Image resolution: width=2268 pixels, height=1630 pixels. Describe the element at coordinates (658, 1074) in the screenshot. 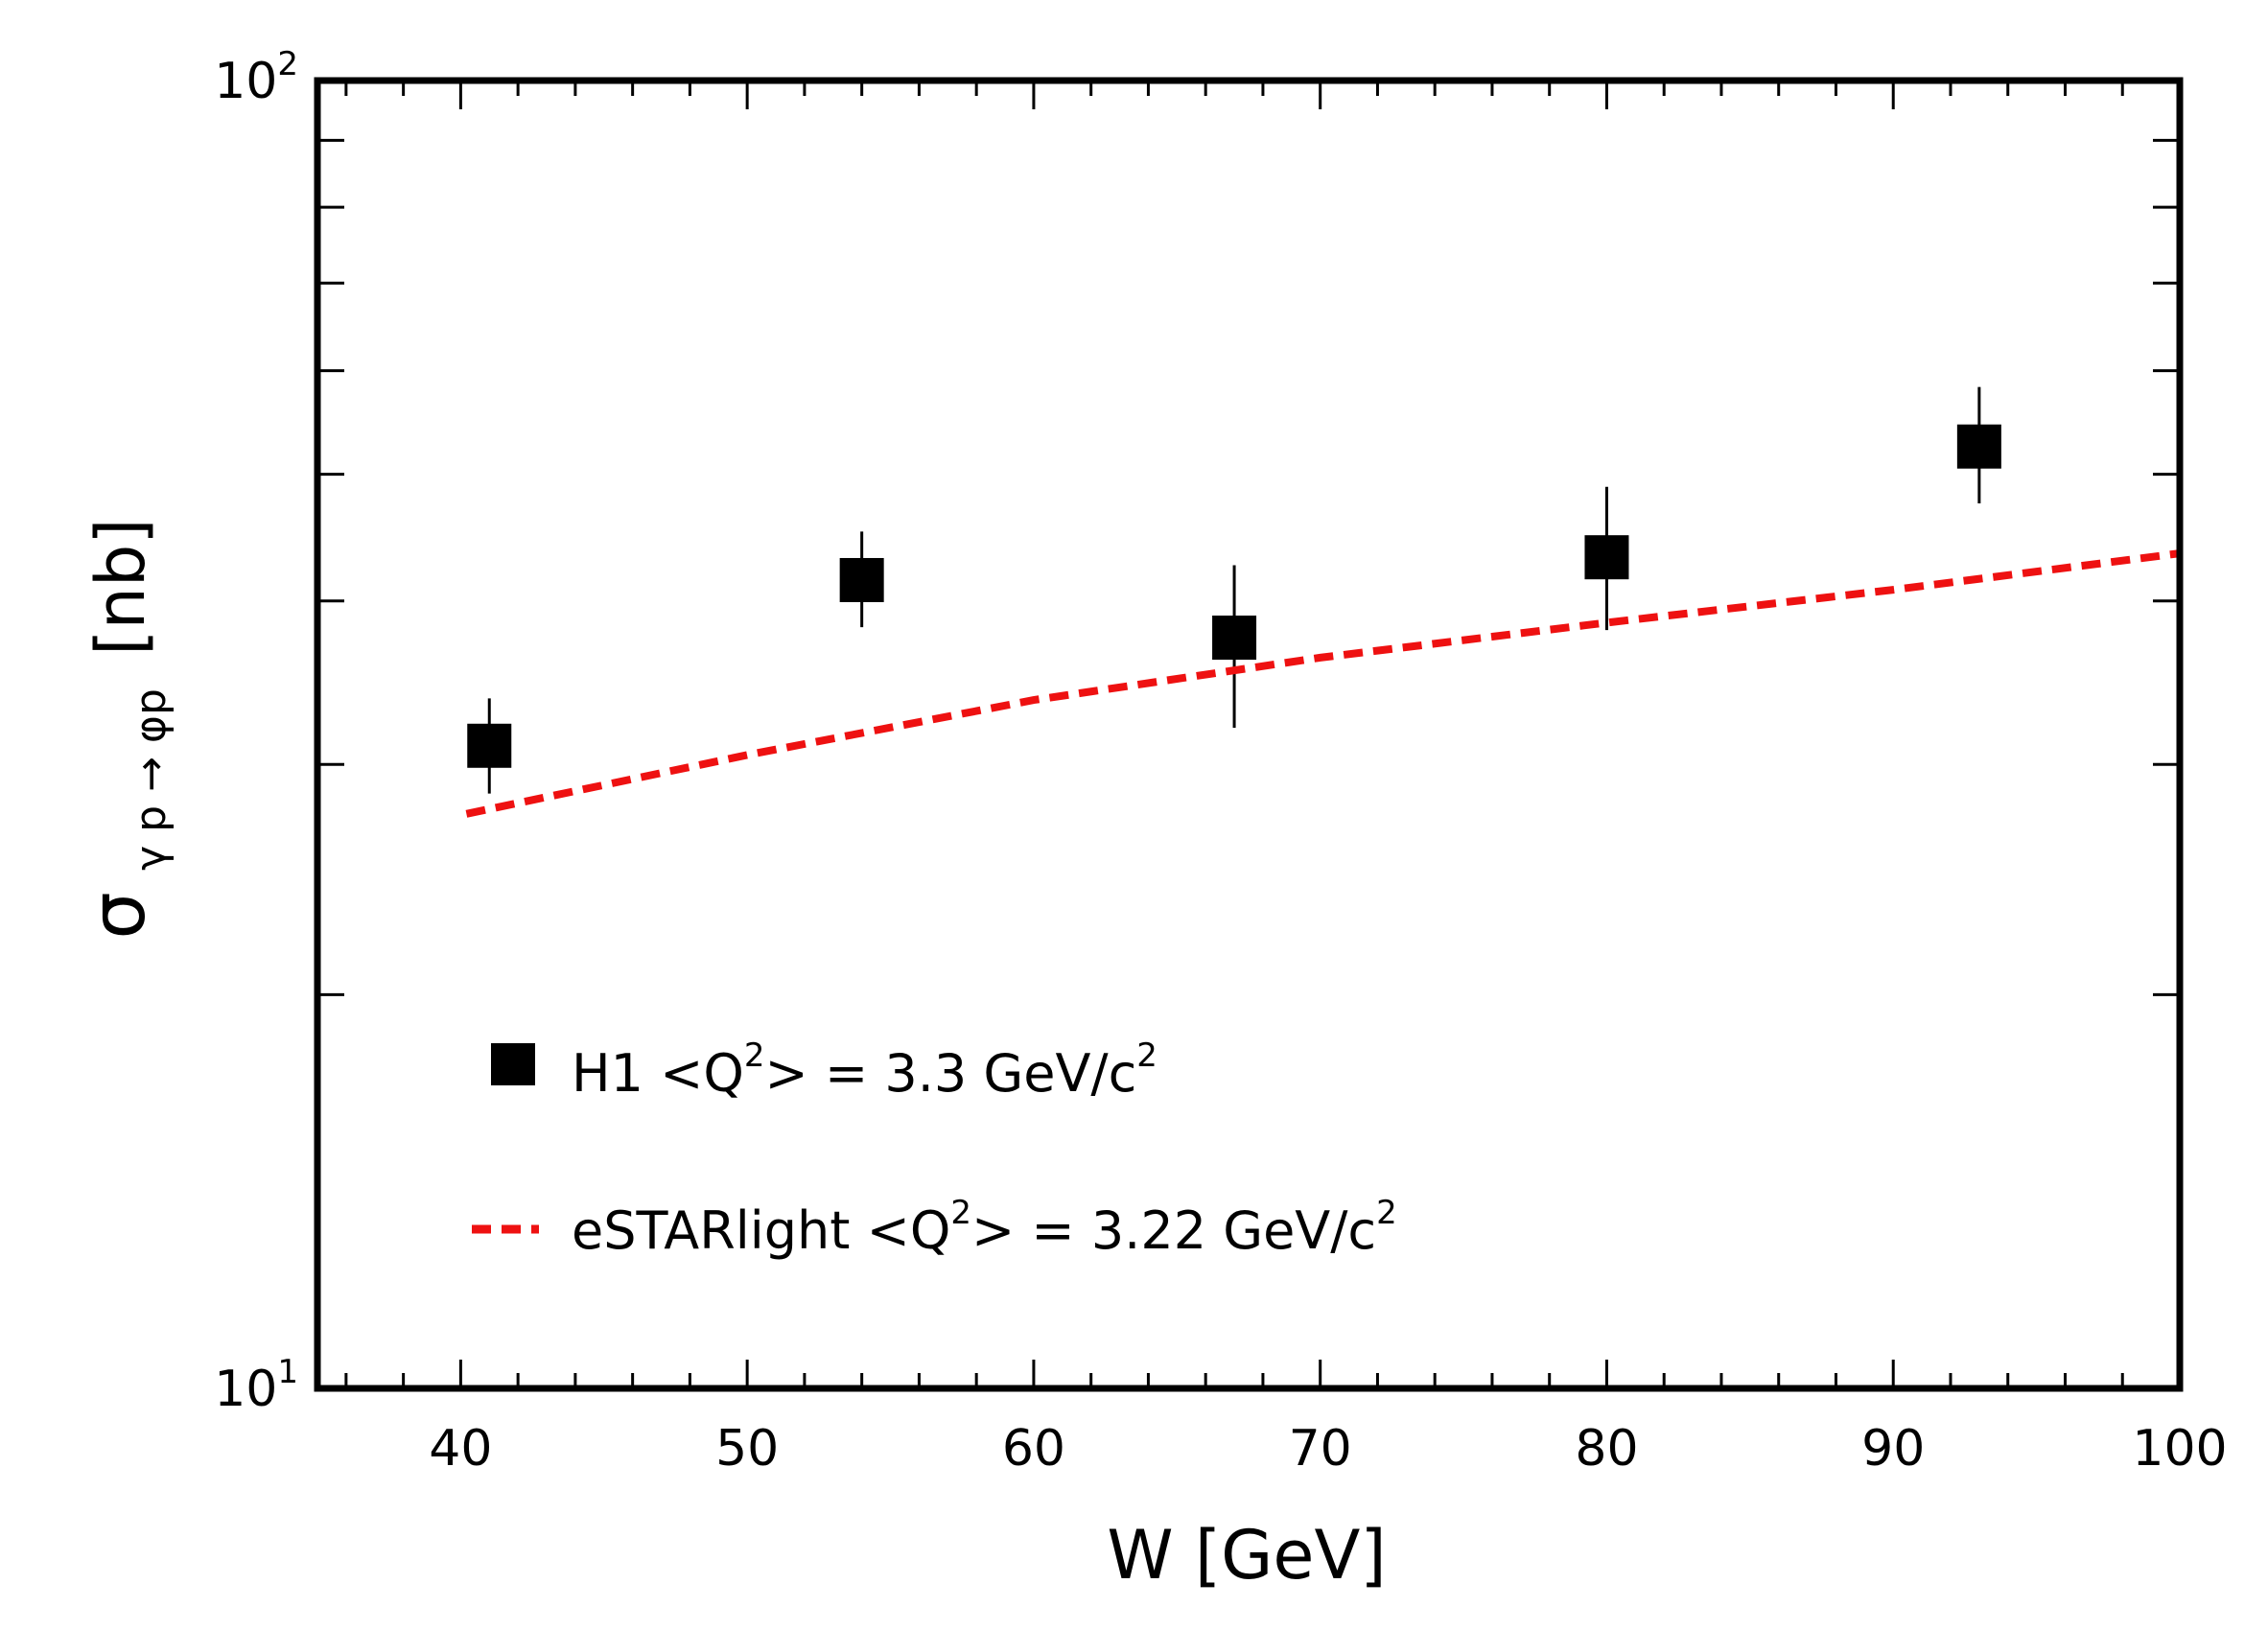

I see `legend-h1-main: H1 <Q` at that location.